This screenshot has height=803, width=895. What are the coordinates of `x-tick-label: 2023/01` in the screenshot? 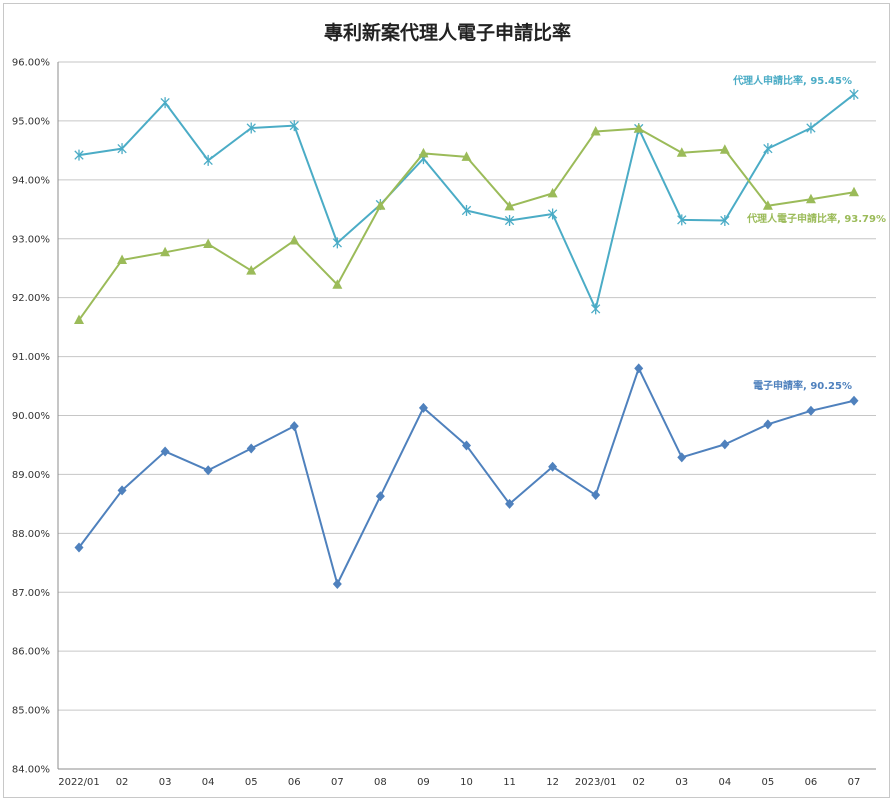 It's located at (596, 782).